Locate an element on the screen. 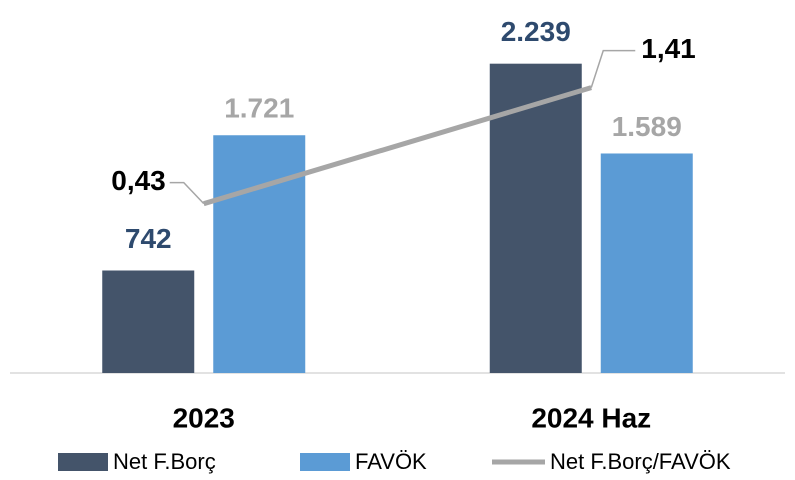 Image resolution: width=795 pixels, height=480 pixels. x-tick-label: 2023 is located at coordinates (204, 417).